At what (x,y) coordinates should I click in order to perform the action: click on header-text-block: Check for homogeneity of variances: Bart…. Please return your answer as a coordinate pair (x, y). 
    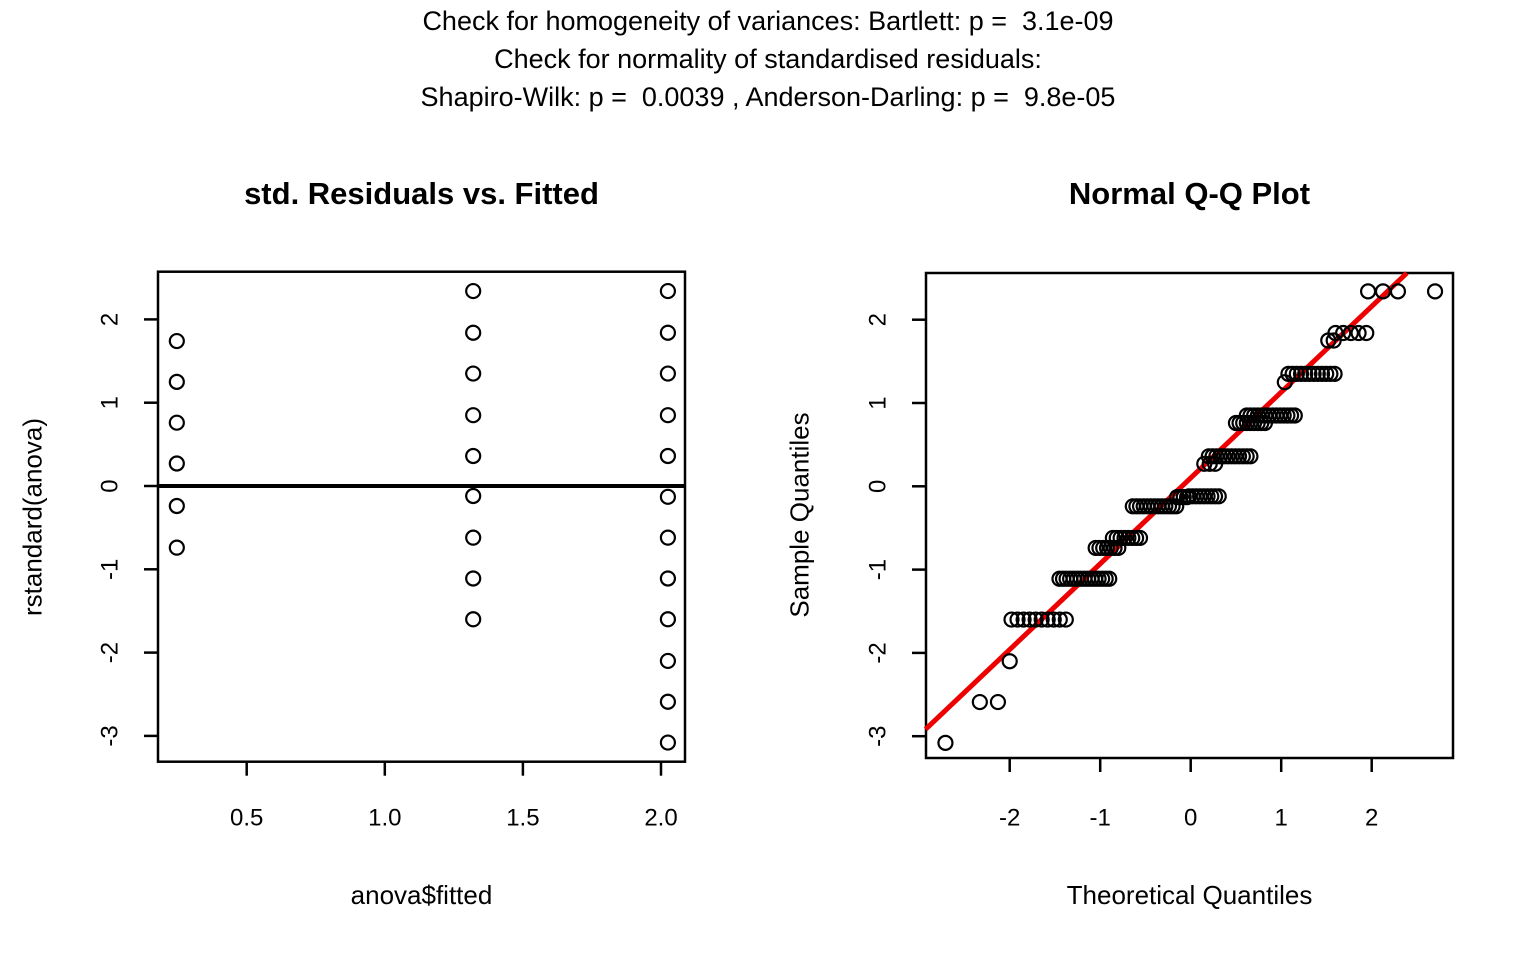
    Looking at the image, I should click on (768, 59).